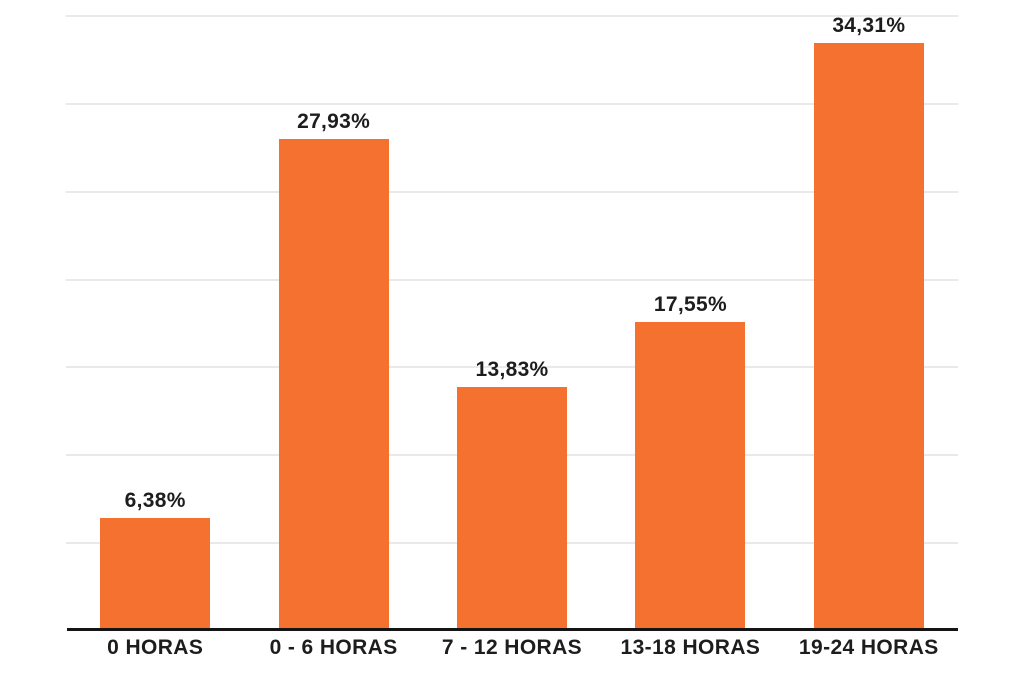 The width and height of the screenshot is (1024, 688). I want to click on x-axis-category-label: 7 - 12 HORAS, so click(512, 647).